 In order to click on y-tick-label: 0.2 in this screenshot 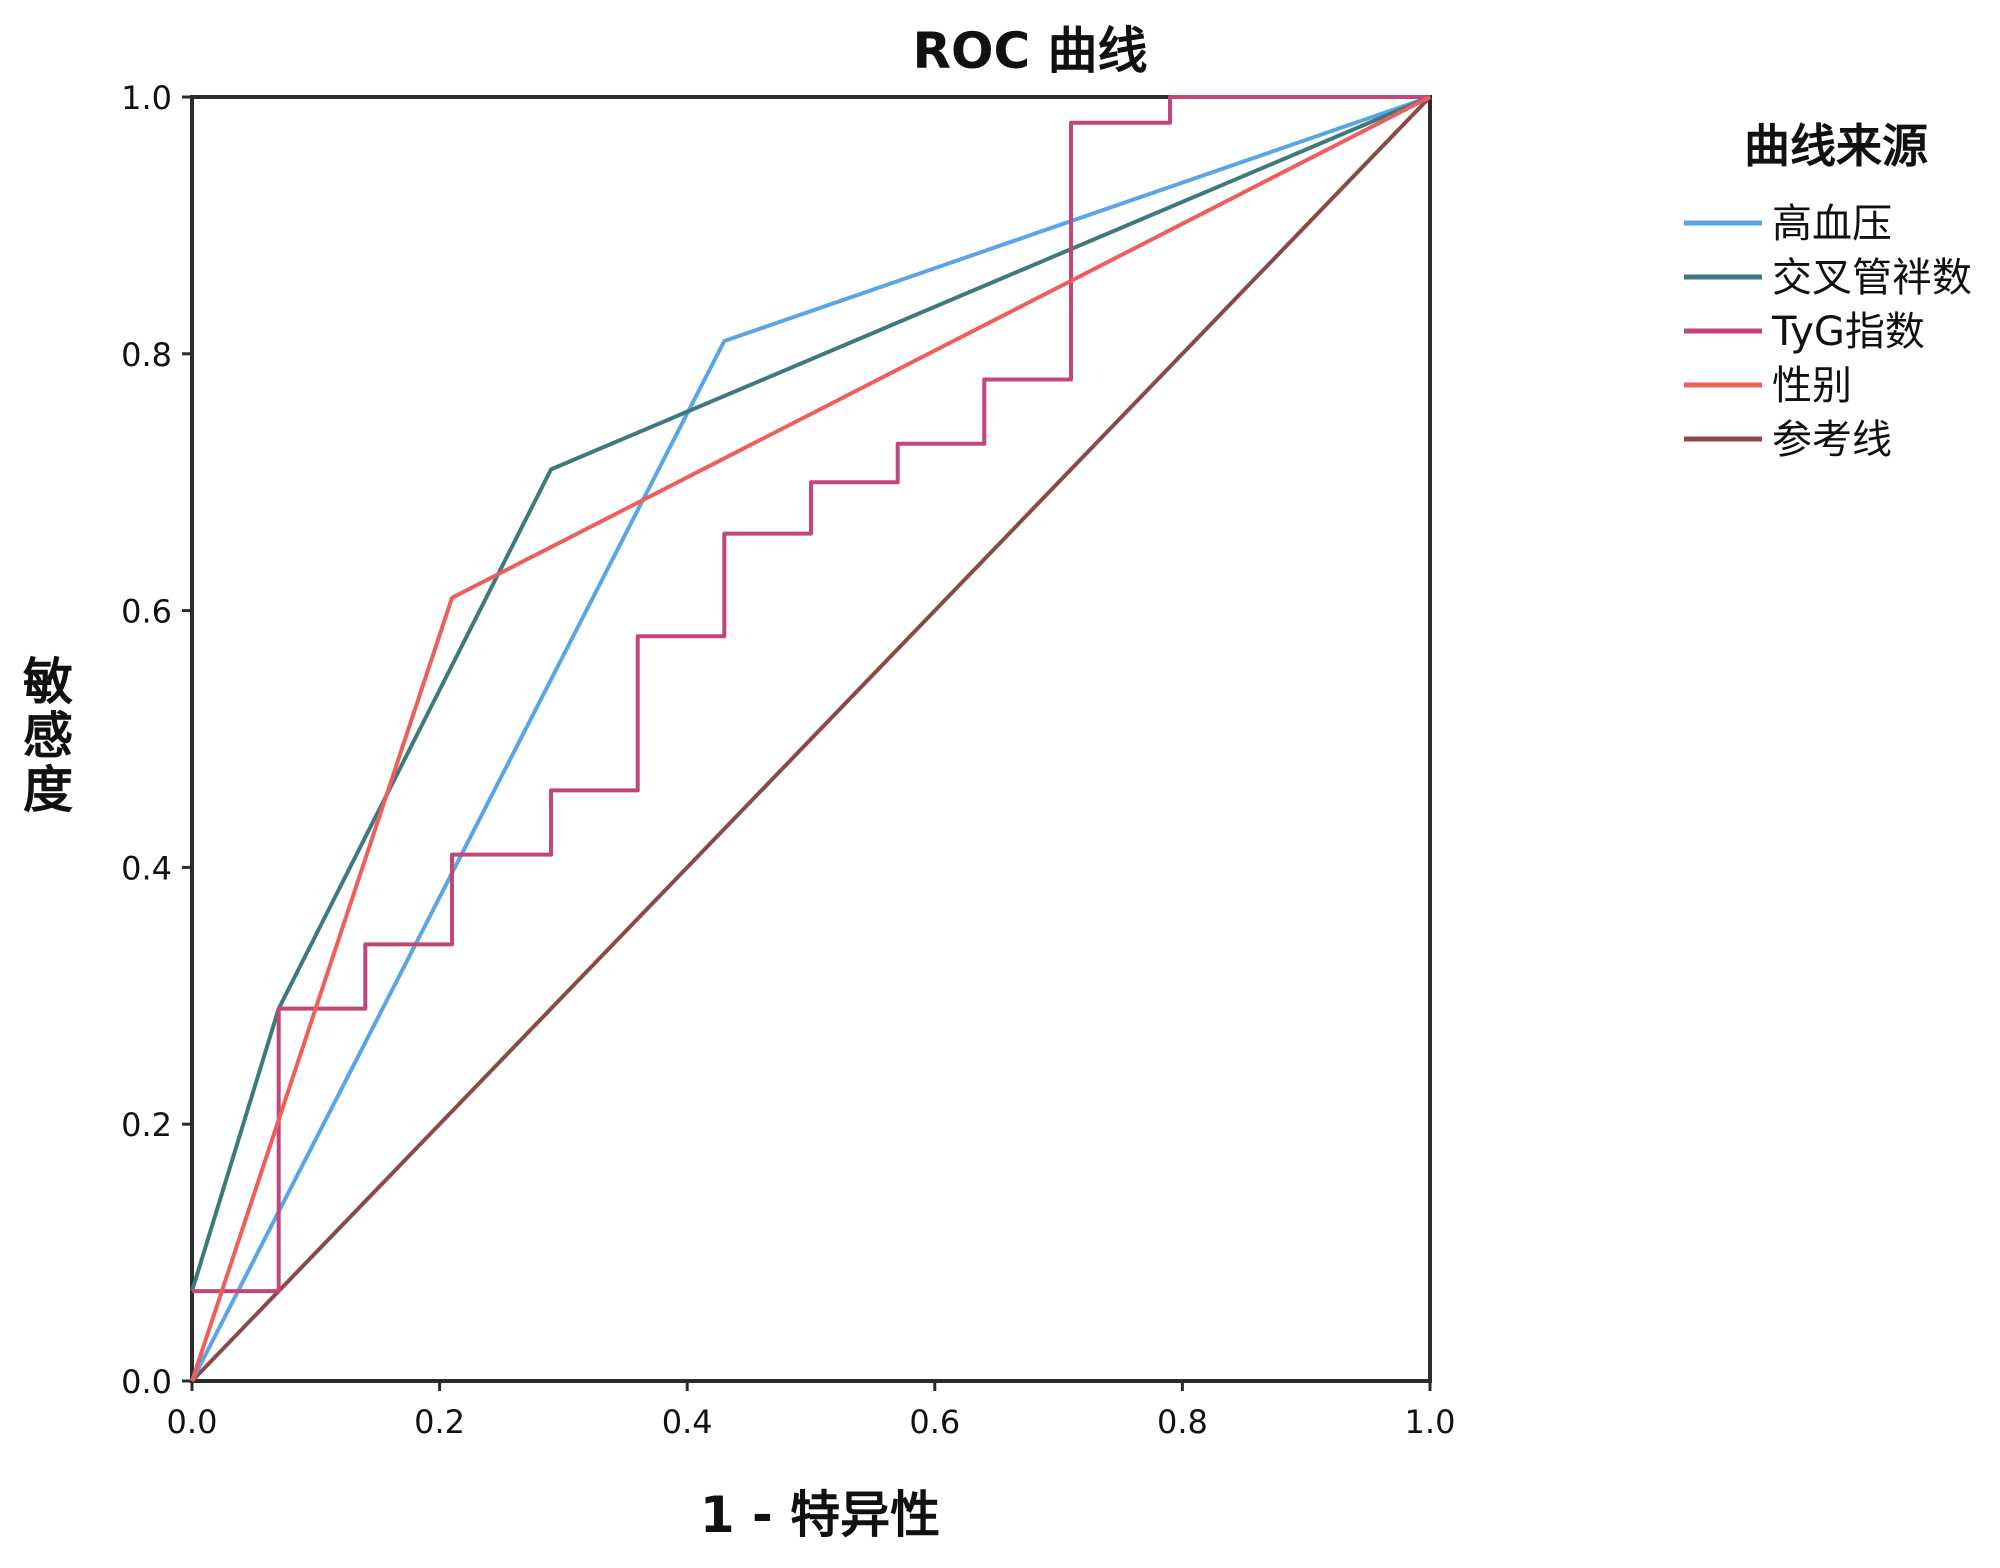, I will do `click(146, 1125)`.